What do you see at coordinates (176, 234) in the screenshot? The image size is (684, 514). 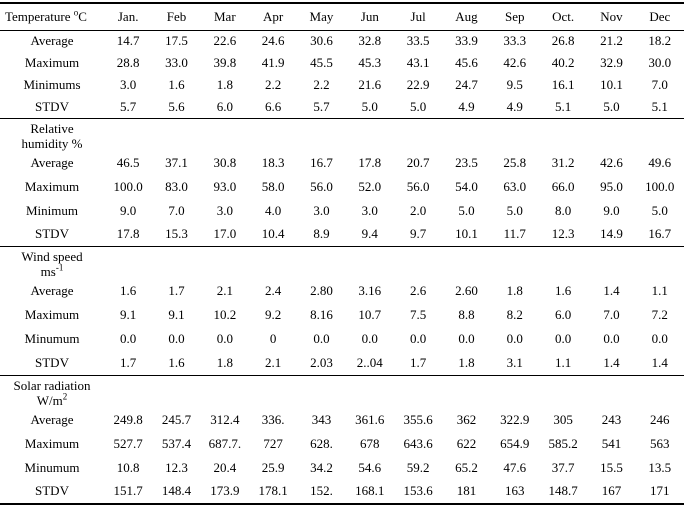 I see `data-cell: 15.3` at bounding box center [176, 234].